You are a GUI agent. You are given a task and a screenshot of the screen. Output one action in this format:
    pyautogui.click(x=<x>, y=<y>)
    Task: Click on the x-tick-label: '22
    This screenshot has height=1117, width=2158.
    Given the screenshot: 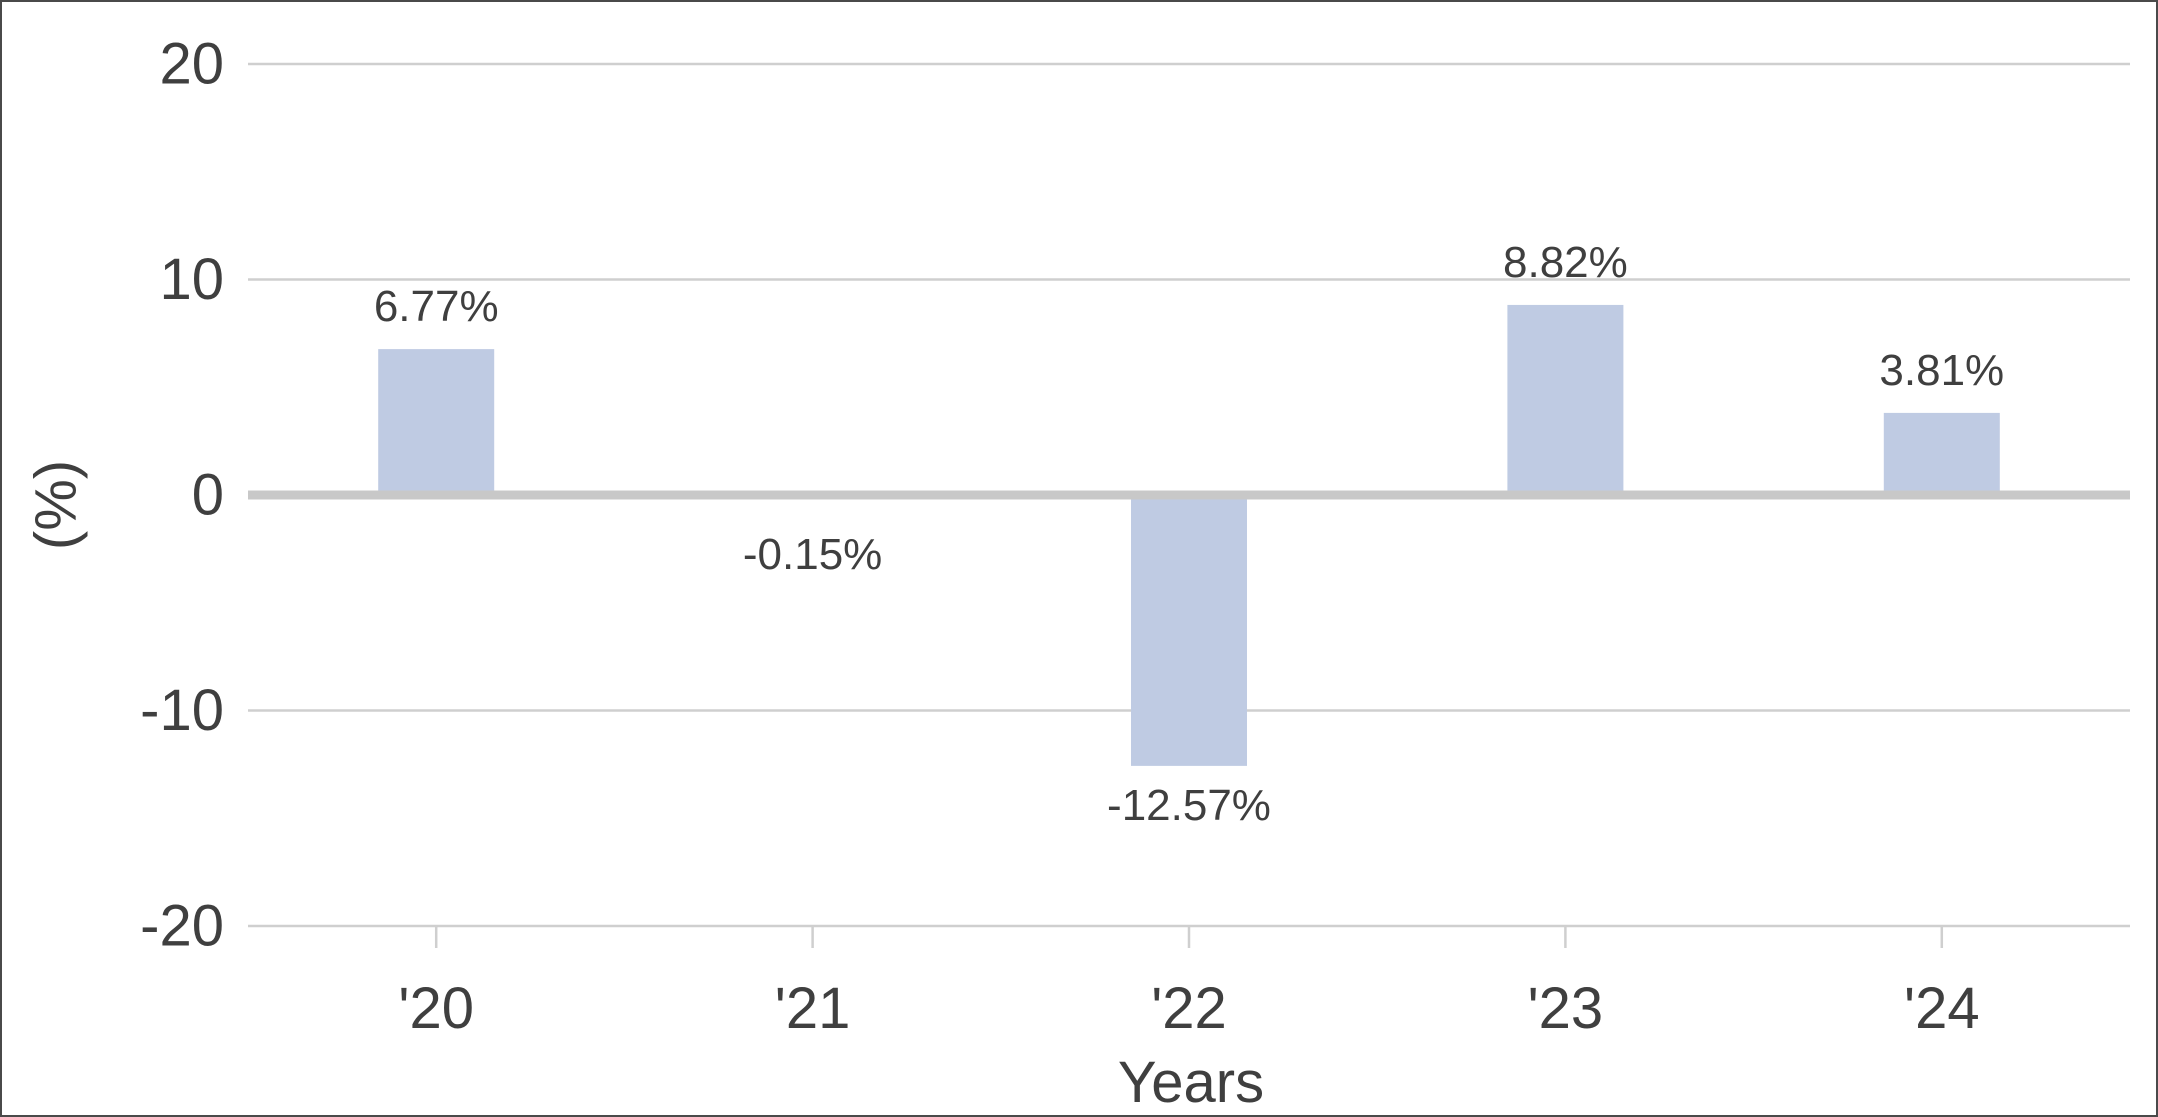 What is the action you would take?
    pyautogui.click(x=1189, y=1008)
    